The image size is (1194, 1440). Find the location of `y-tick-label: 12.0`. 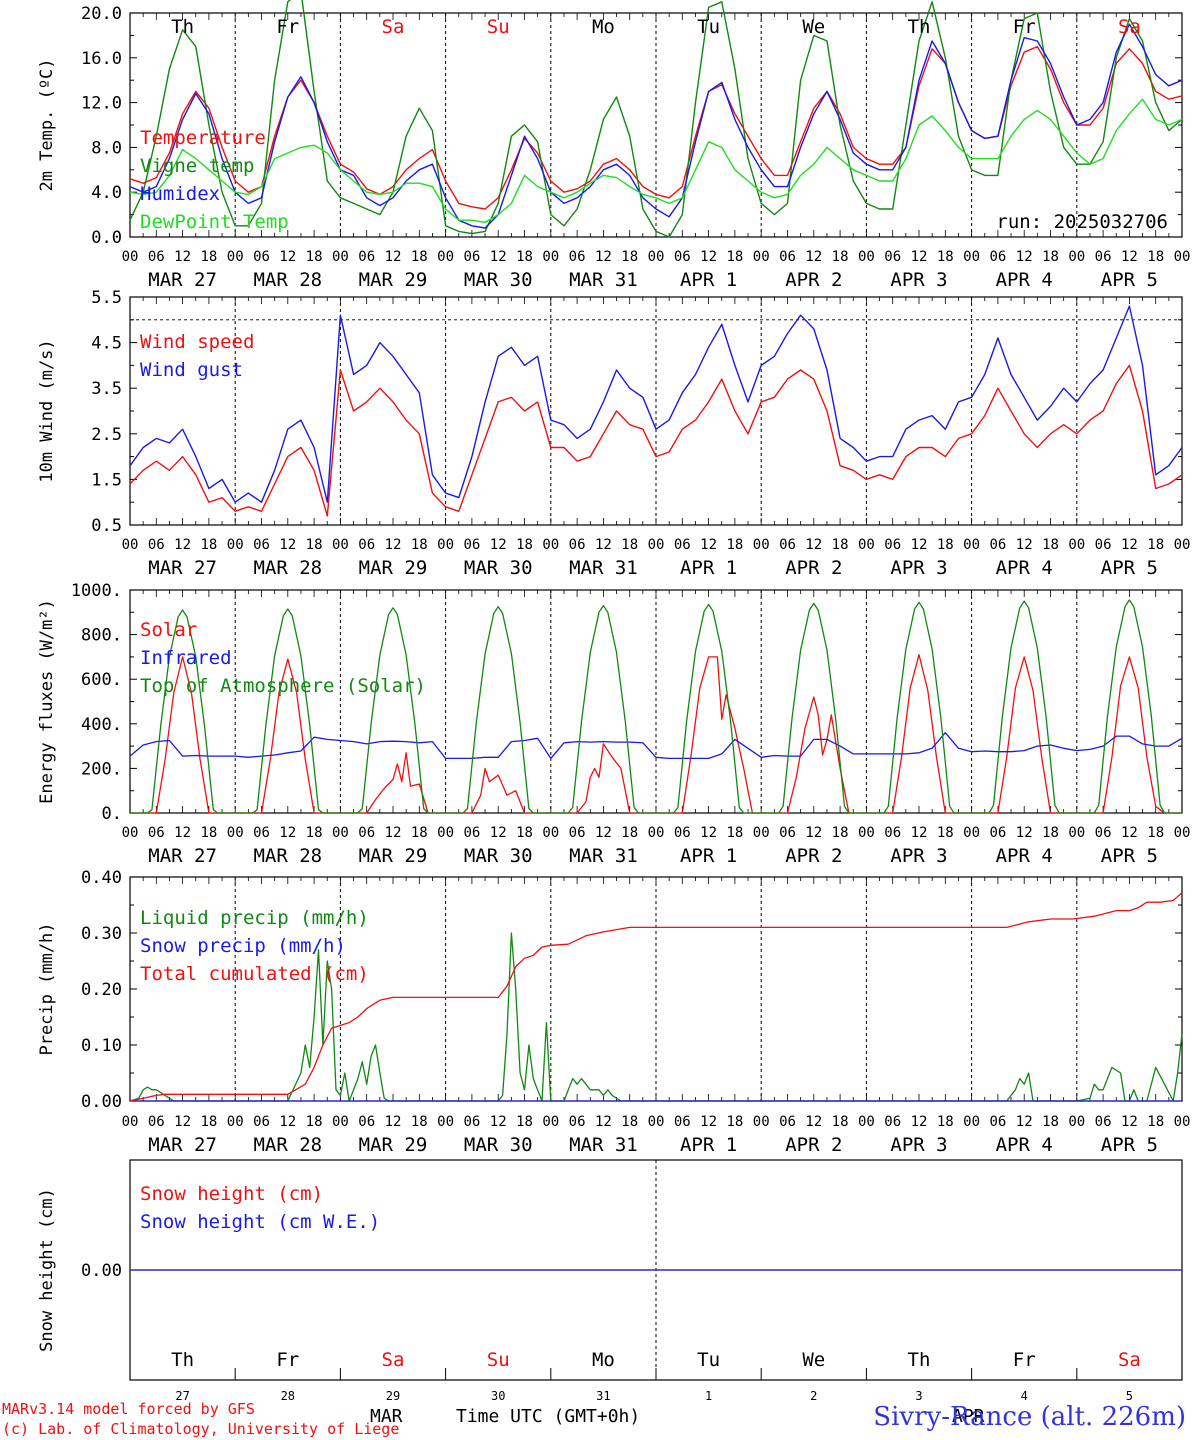

y-tick-label: 12.0 is located at coordinates (101, 104).